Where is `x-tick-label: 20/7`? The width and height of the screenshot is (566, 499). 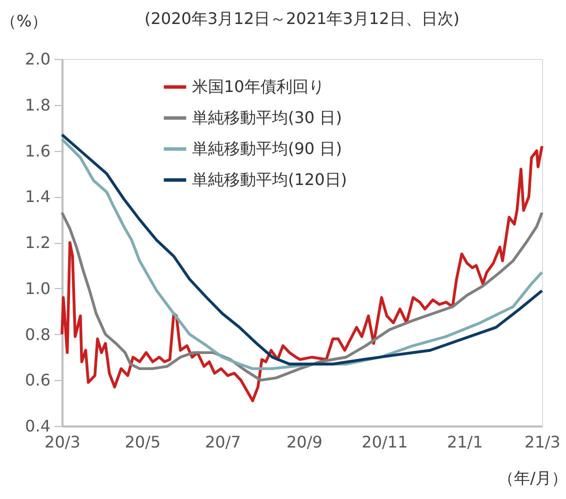 x-tick-label: 20/7 is located at coordinates (222, 442).